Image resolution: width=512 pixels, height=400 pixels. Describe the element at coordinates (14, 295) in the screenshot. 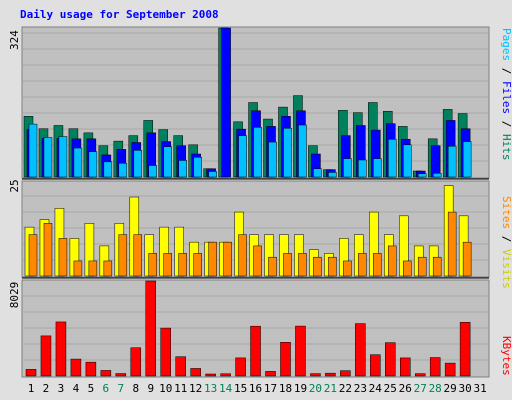

I see `kbytes-ymax-label: 8029` at that location.